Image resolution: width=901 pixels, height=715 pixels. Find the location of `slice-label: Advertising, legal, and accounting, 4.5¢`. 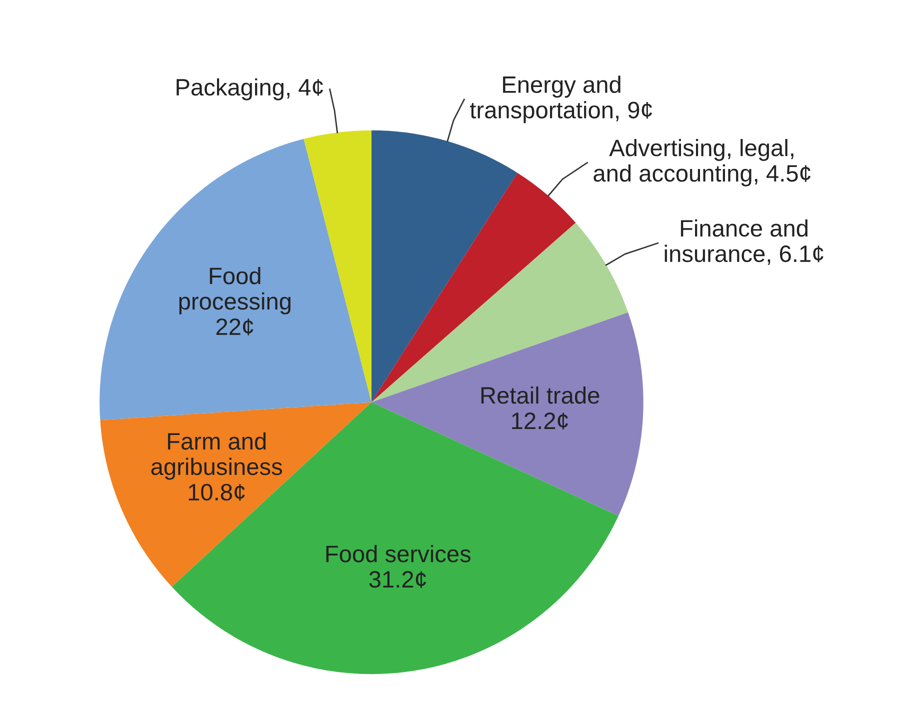

slice-label: Advertising, legal, and accounting, 4.5¢ is located at coordinates (702, 162).